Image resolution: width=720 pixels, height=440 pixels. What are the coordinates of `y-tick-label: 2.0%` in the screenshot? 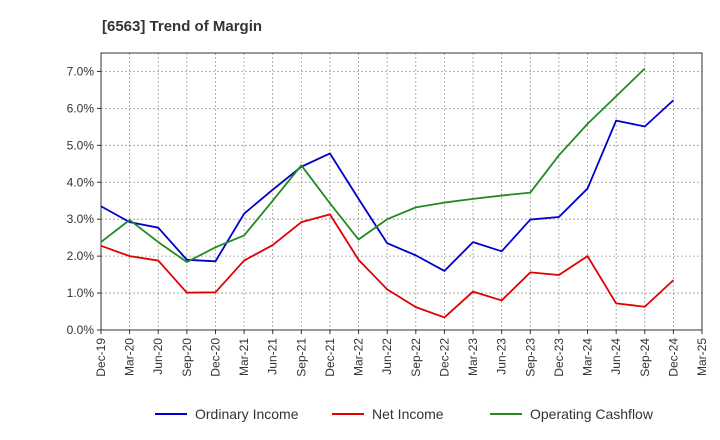 It's located at (81, 256).